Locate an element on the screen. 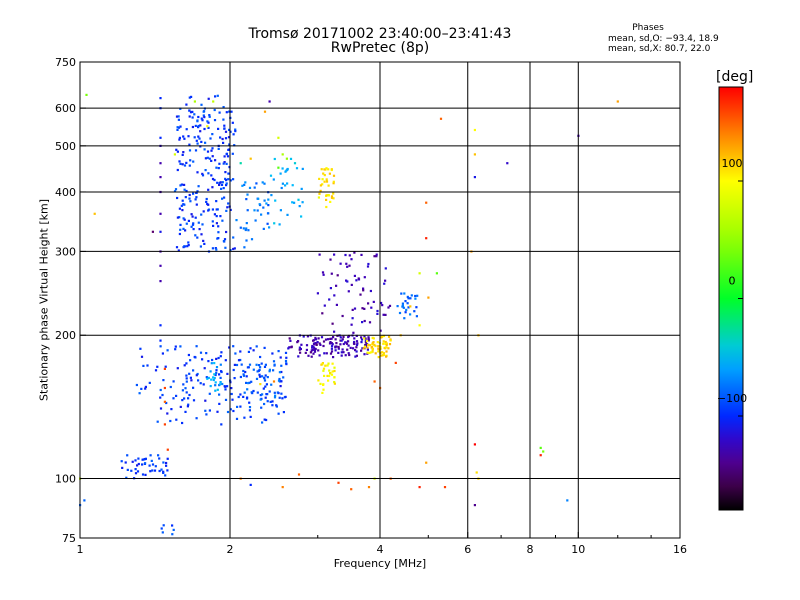 This screenshot has height=600, width=800. y-tick-label: 600 is located at coordinates (65, 108).